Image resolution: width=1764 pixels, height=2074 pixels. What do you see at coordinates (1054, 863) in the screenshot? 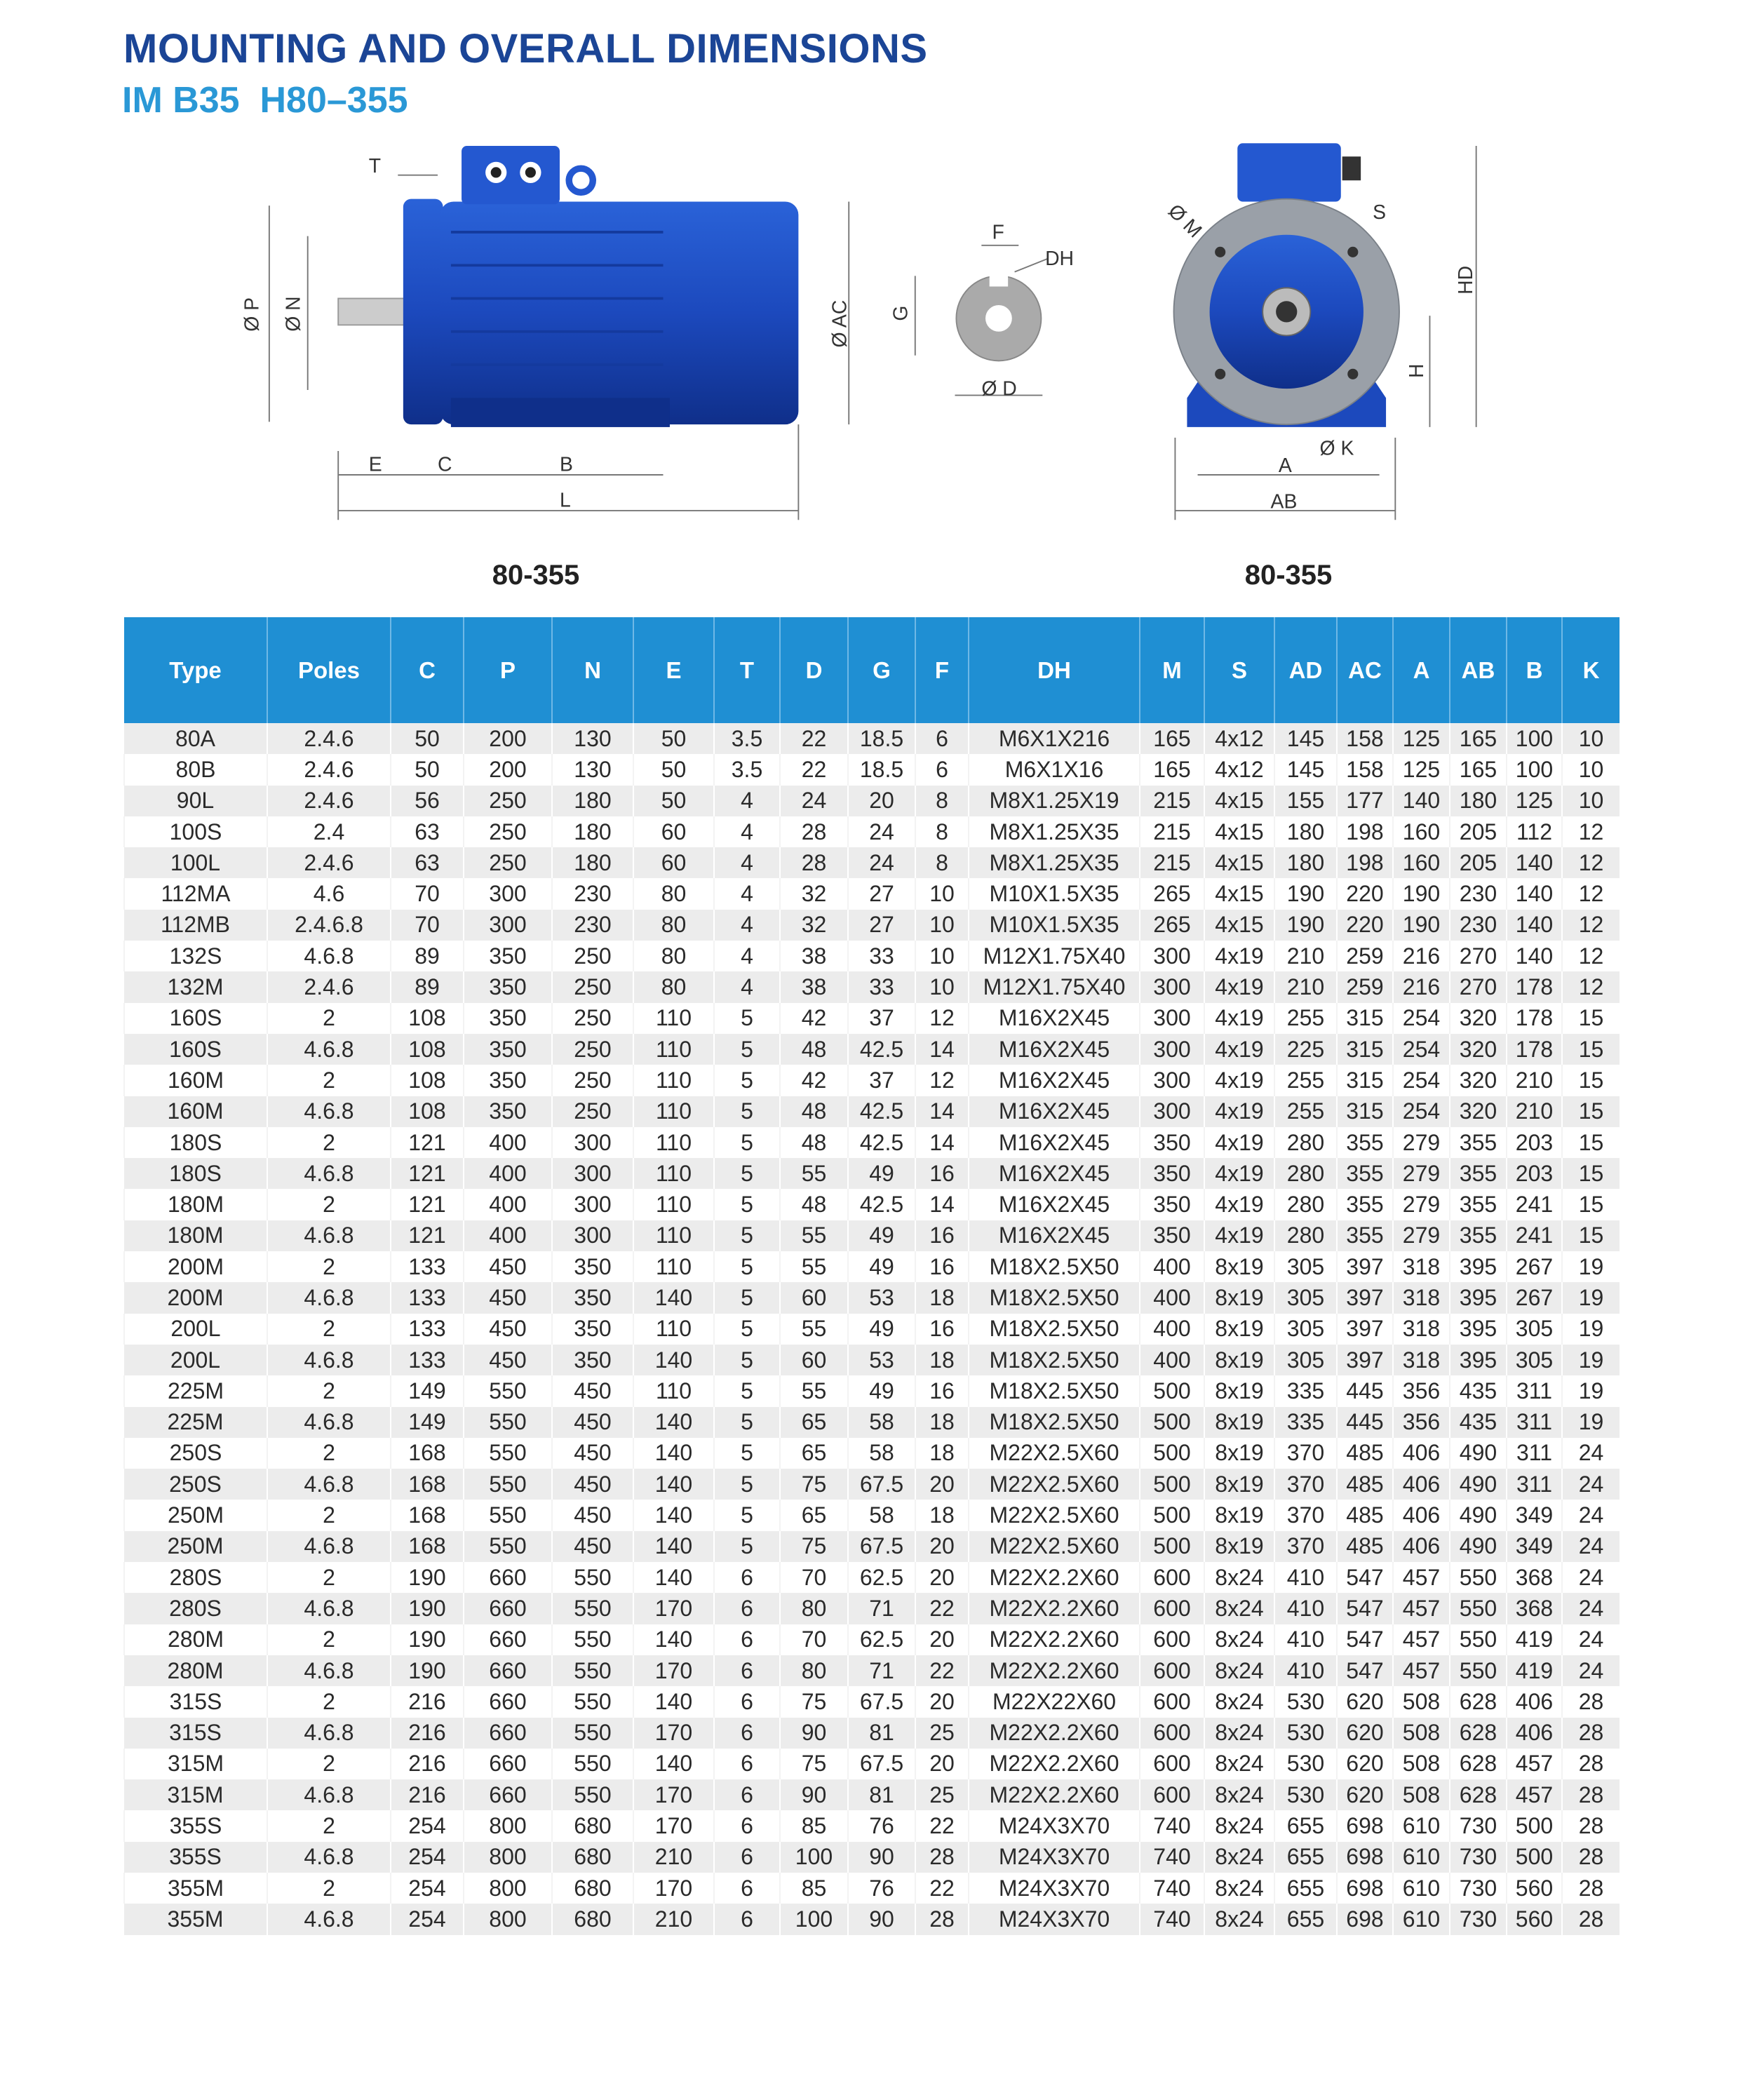
I see `cell-dh: M8X1.25X35` at bounding box center [1054, 863].